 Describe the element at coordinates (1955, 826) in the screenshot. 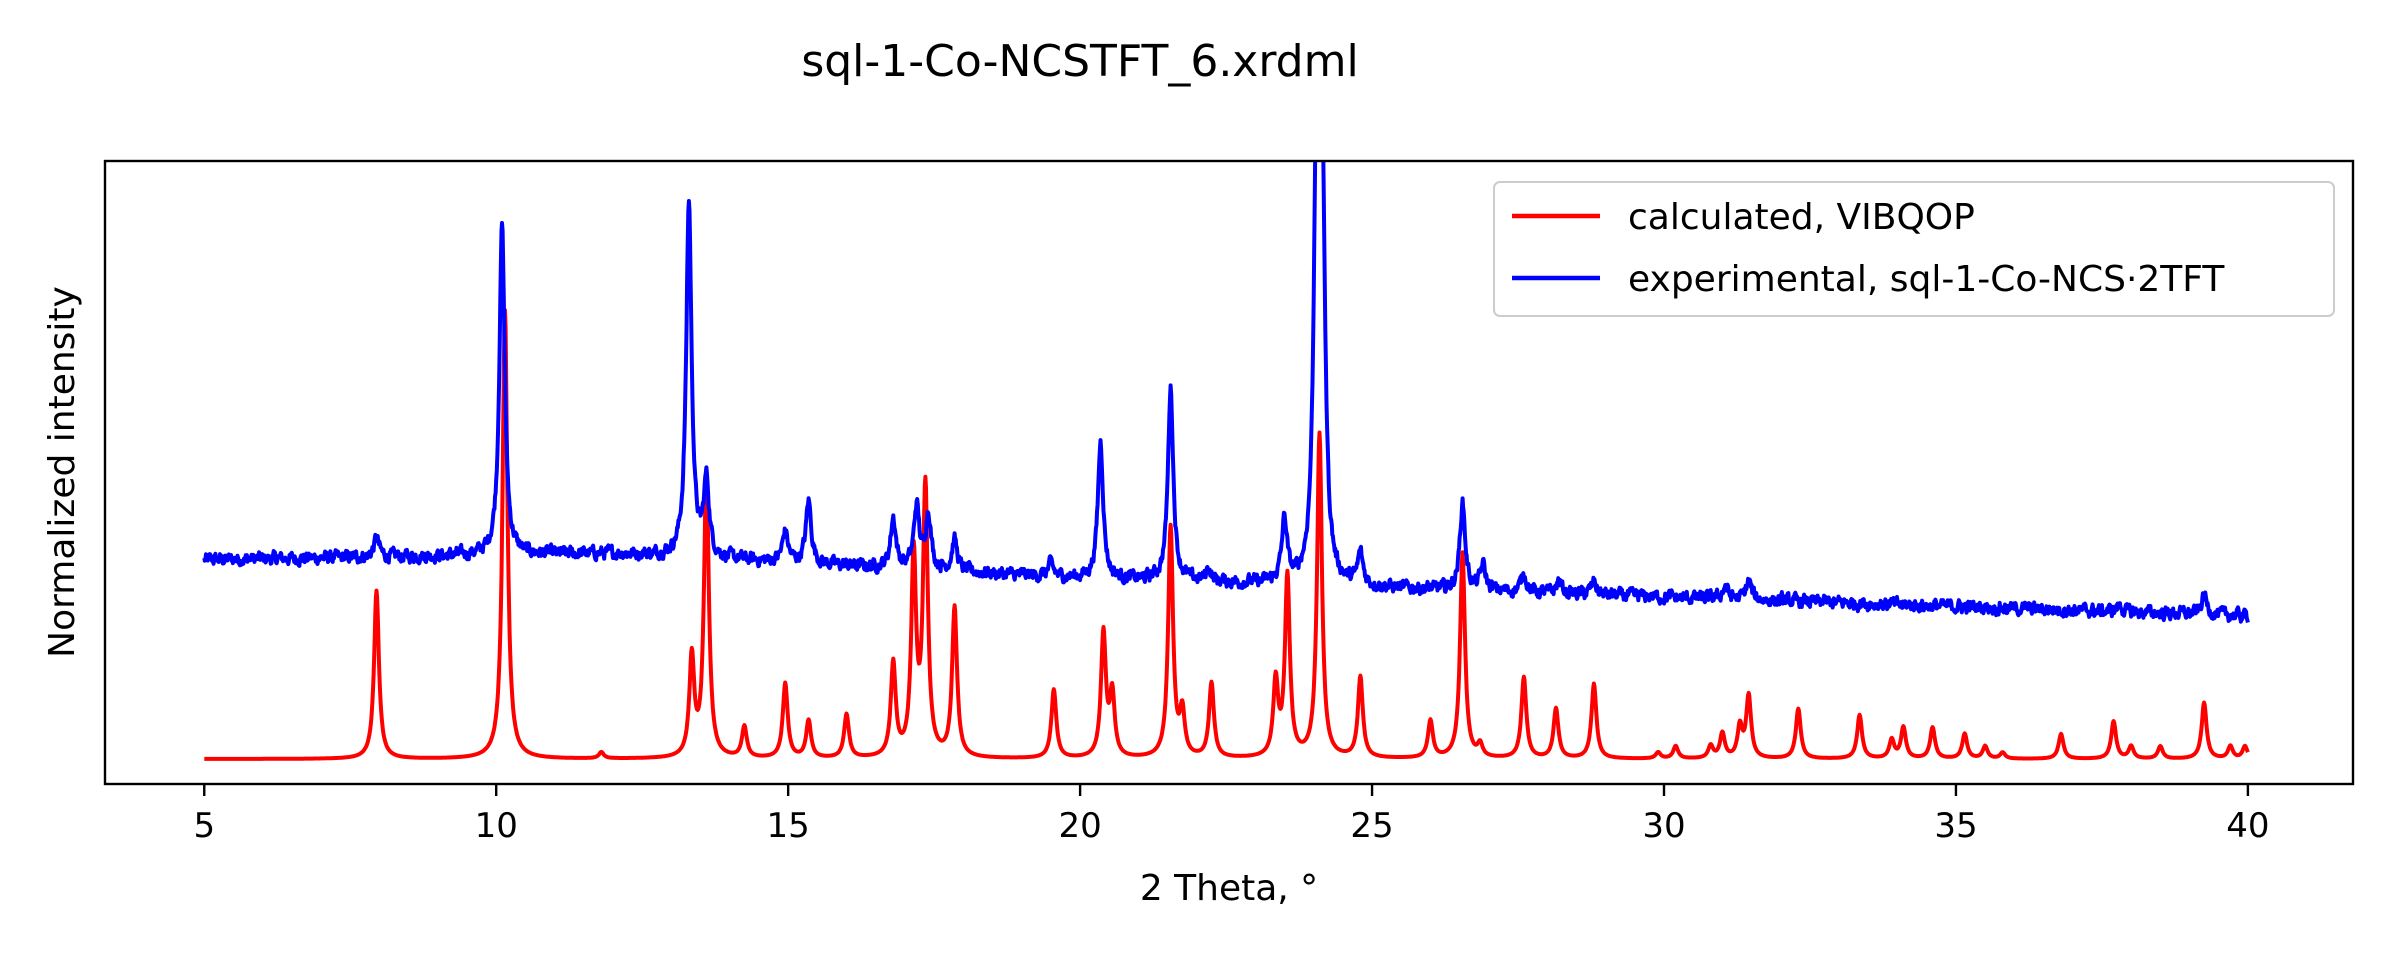

I see `x-tick-label: 35` at that location.